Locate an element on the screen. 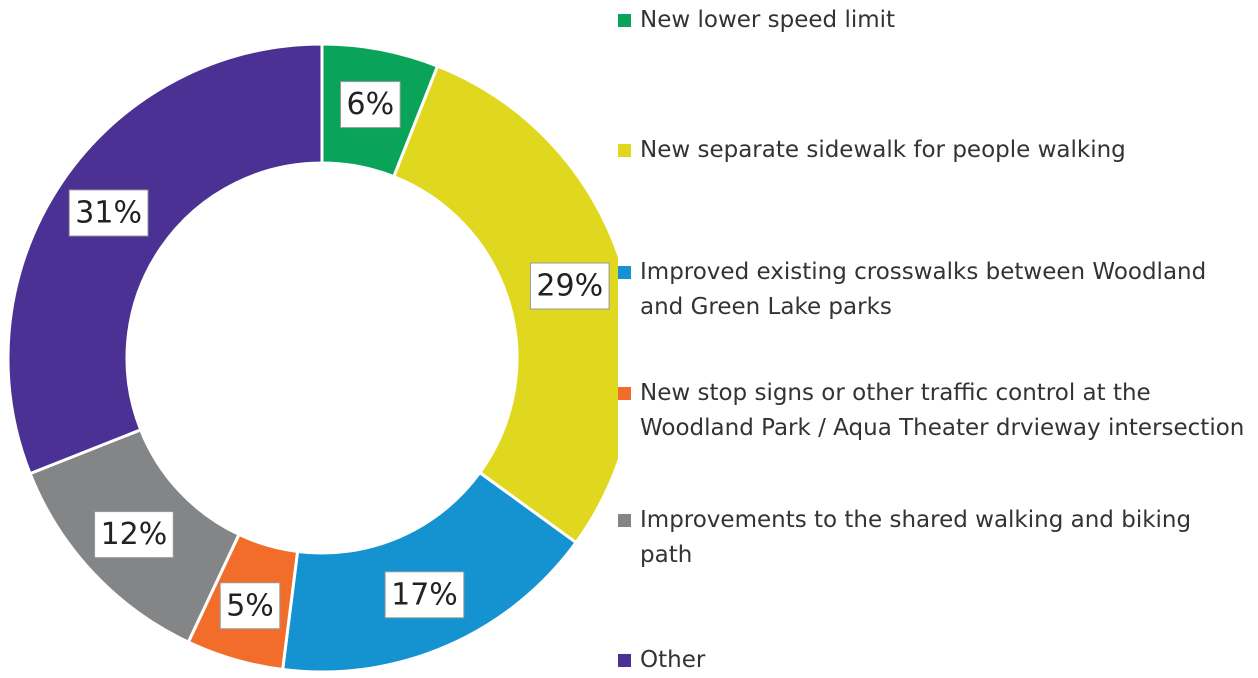  data-label-text: 29% is located at coordinates (569, 286).